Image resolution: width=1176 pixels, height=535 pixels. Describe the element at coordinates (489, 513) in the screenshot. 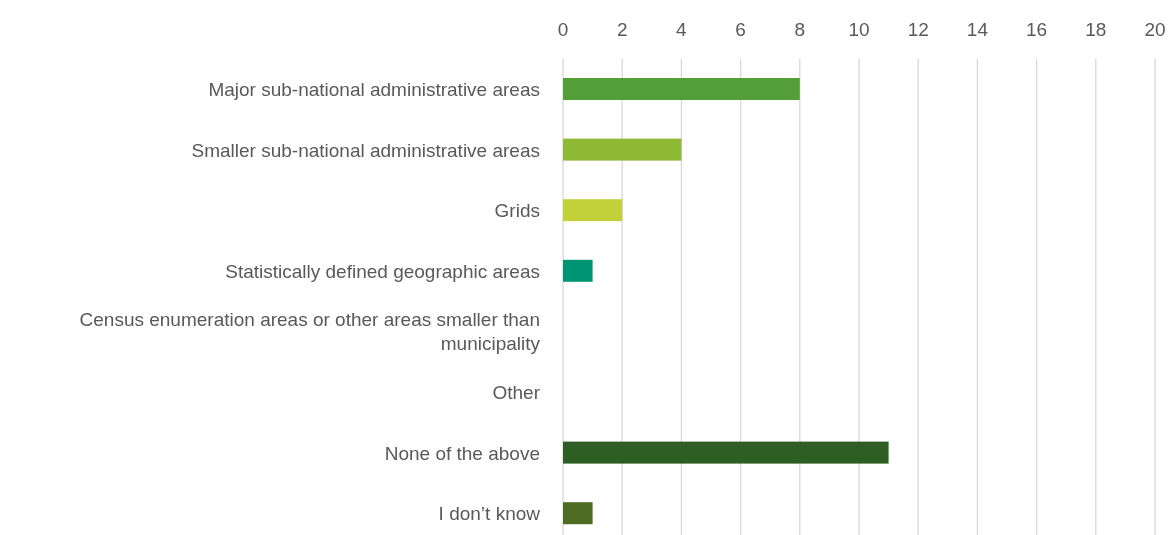

I see `y-tick-label: I don’t know` at that location.